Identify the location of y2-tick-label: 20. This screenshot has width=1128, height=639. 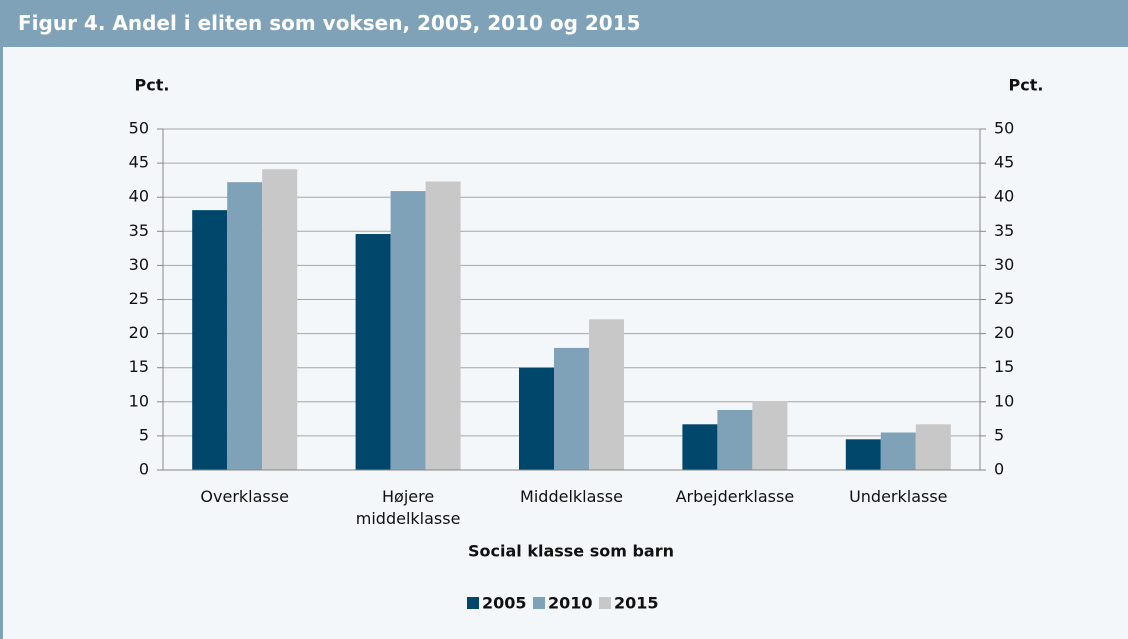
(1004, 332).